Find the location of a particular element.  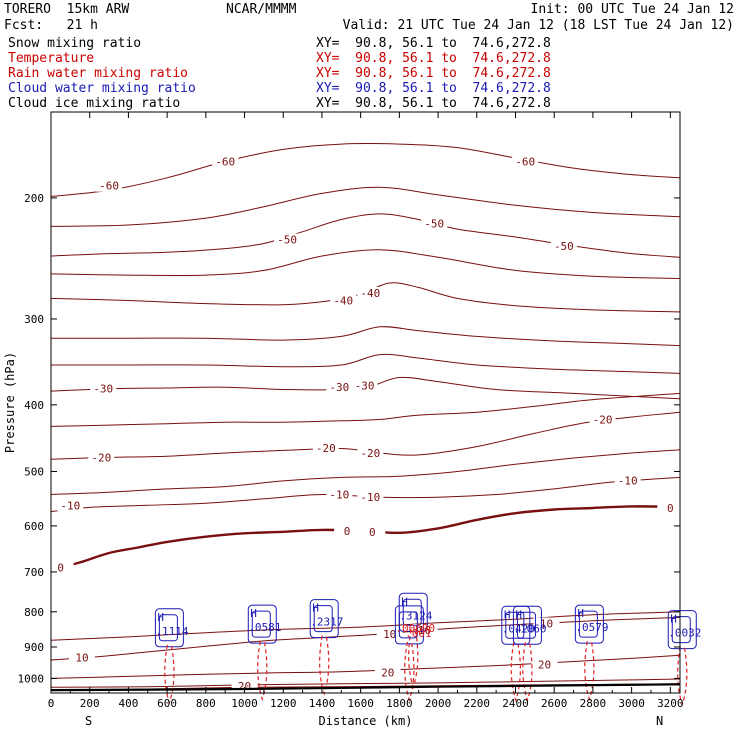

forecast-hour: Fcst: 21 h is located at coordinates (51, 25).